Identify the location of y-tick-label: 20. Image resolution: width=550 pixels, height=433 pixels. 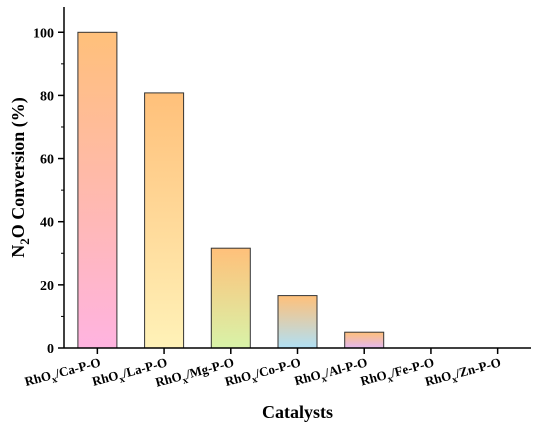
(47, 286).